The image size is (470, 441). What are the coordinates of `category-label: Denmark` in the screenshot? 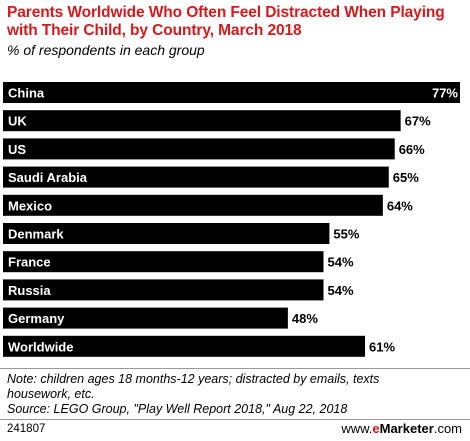 It's located at (36, 234).